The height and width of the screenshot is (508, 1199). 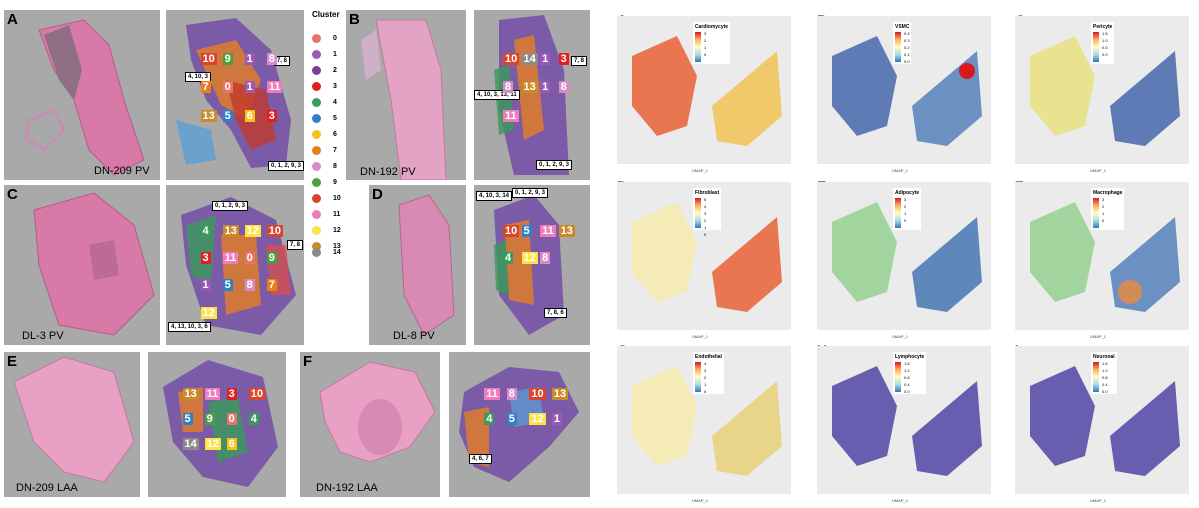 I want to click on panel-f-clusters: 4, 6, 7, so click(x=519, y=424).